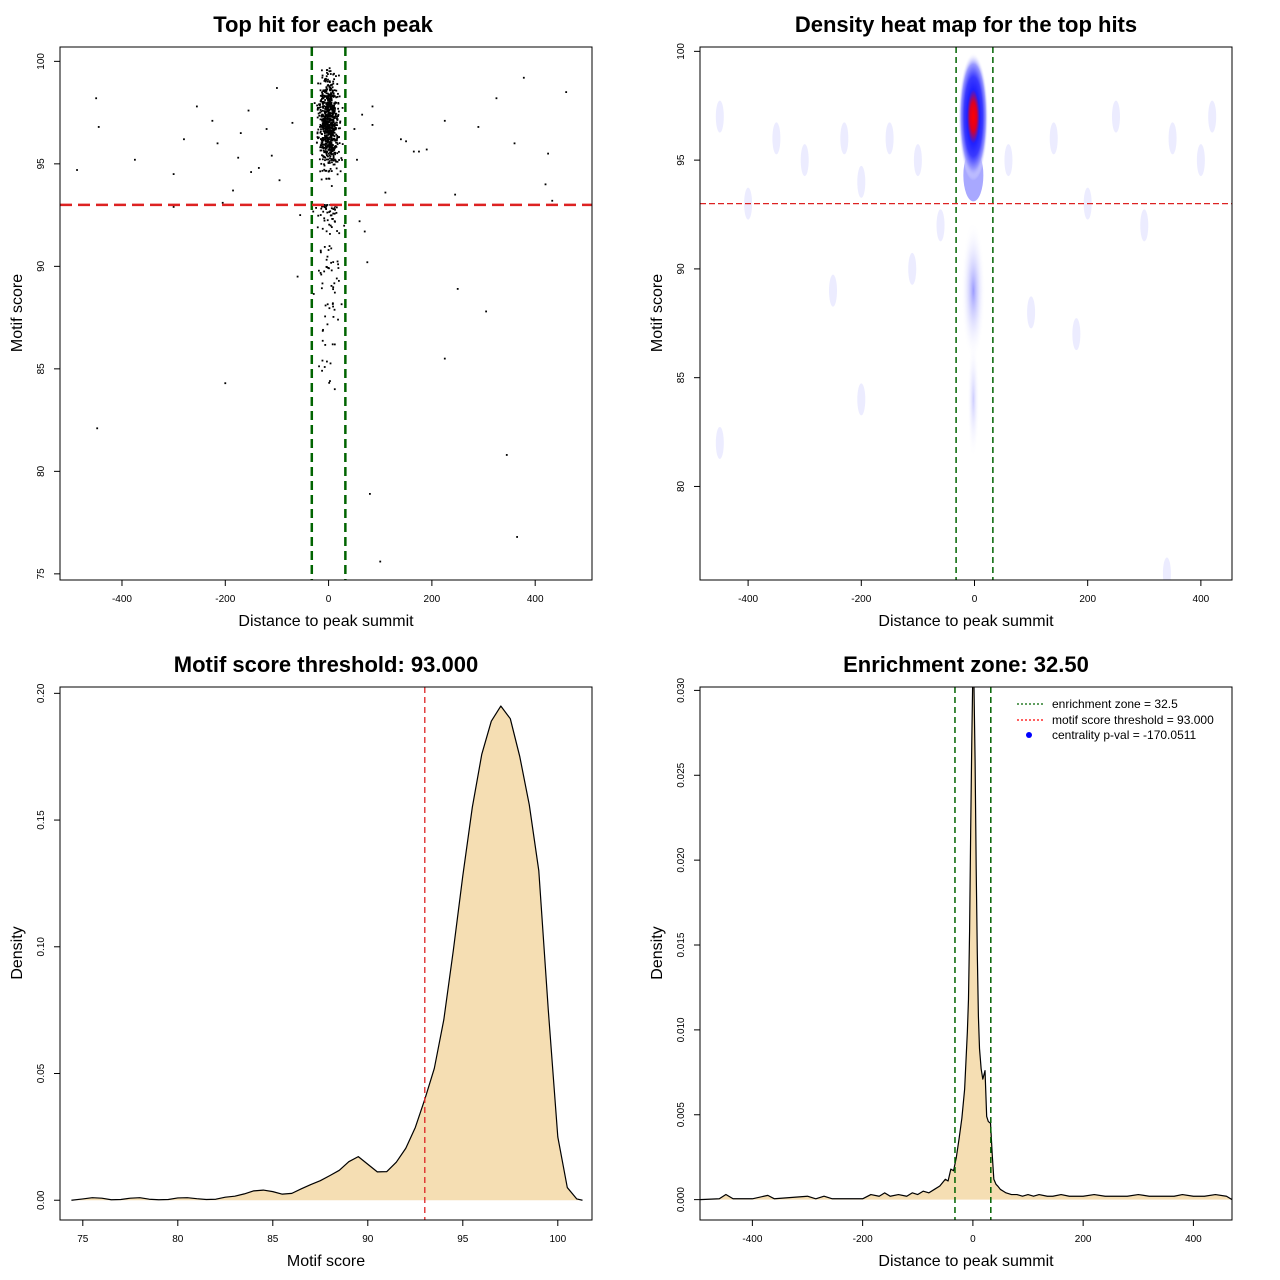  Describe the element at coordinates (322, 315) in the screenshot. I see `scatter-points` at that location.